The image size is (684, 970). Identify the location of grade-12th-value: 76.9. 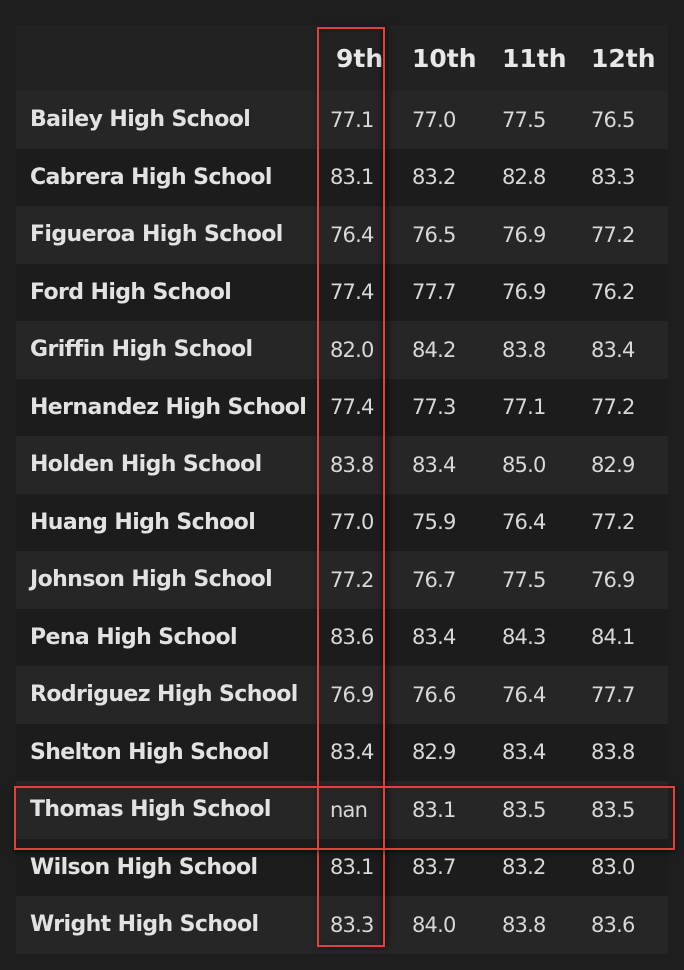
(625, 580).